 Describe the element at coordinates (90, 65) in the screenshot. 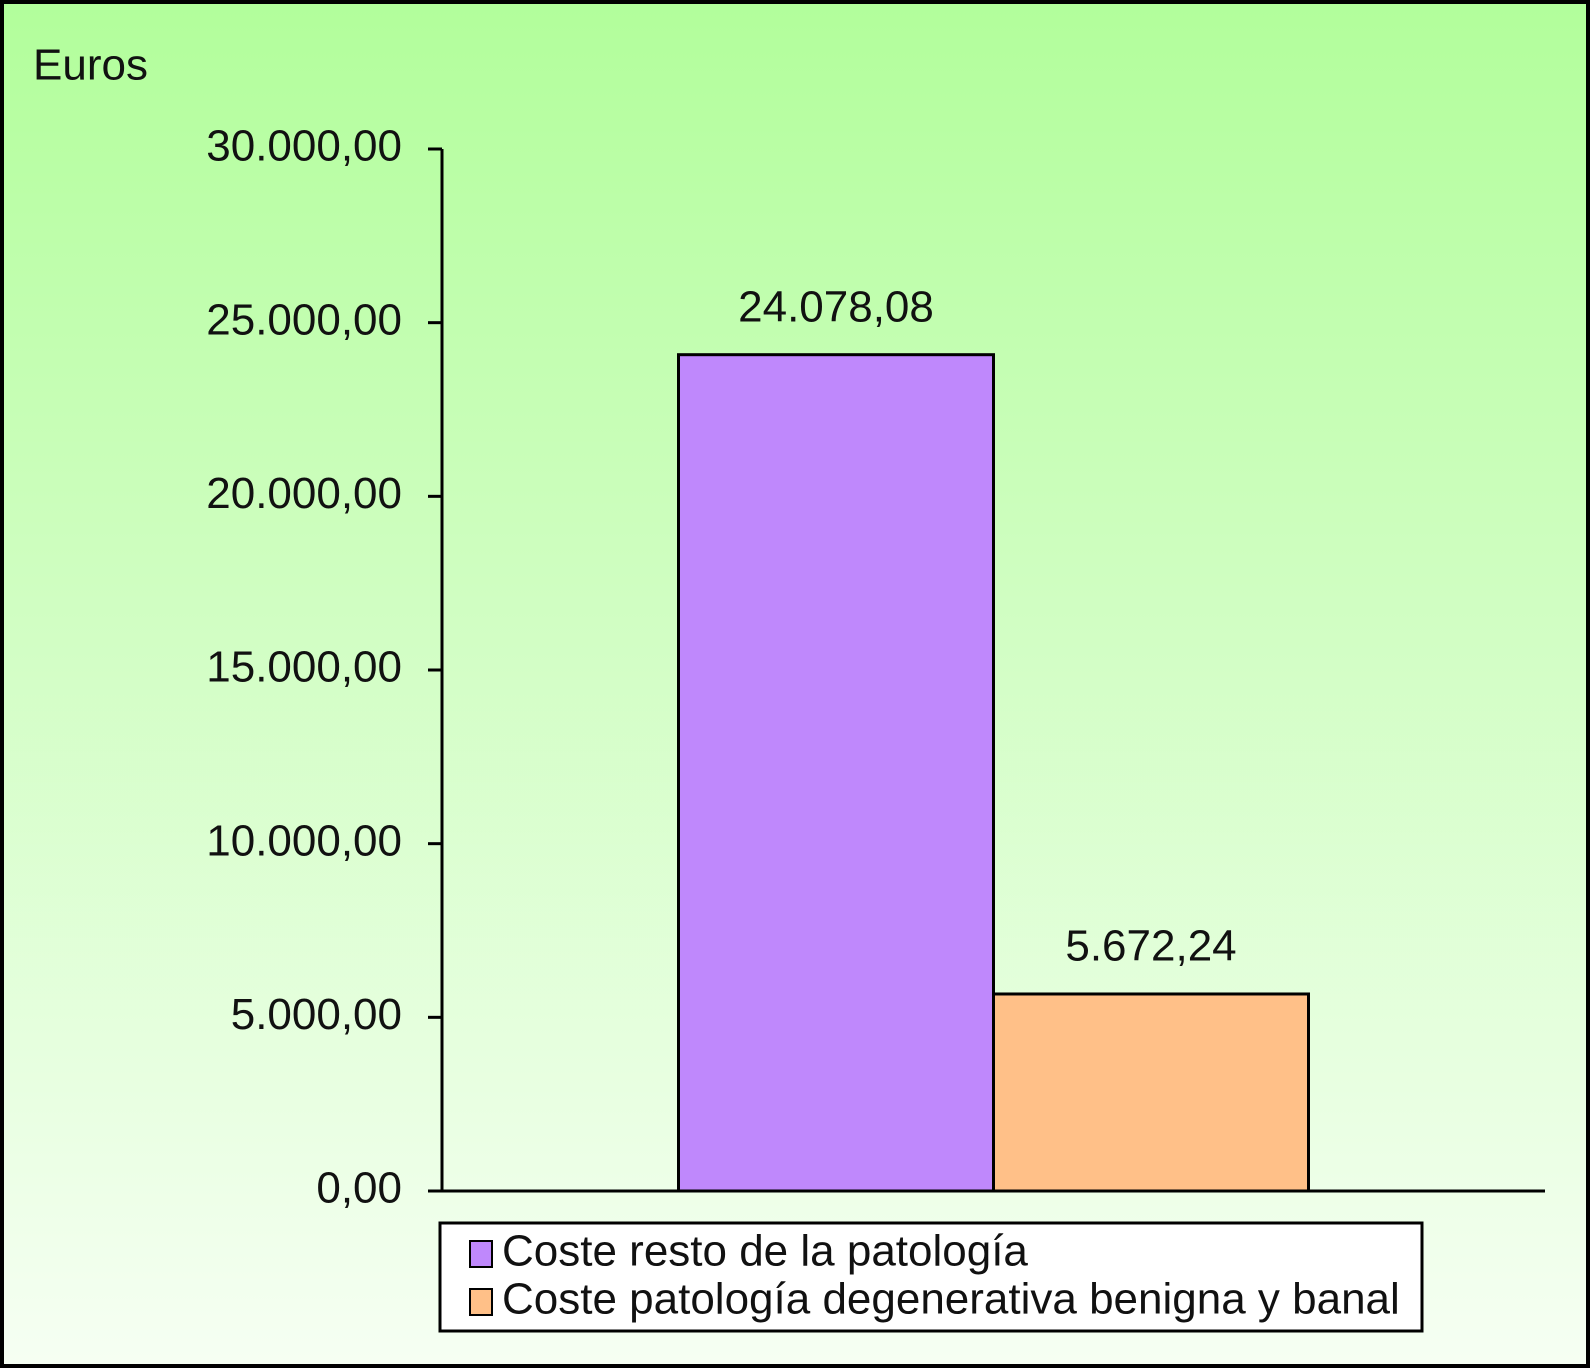

I see `y-axis-label: Euros` at that location.